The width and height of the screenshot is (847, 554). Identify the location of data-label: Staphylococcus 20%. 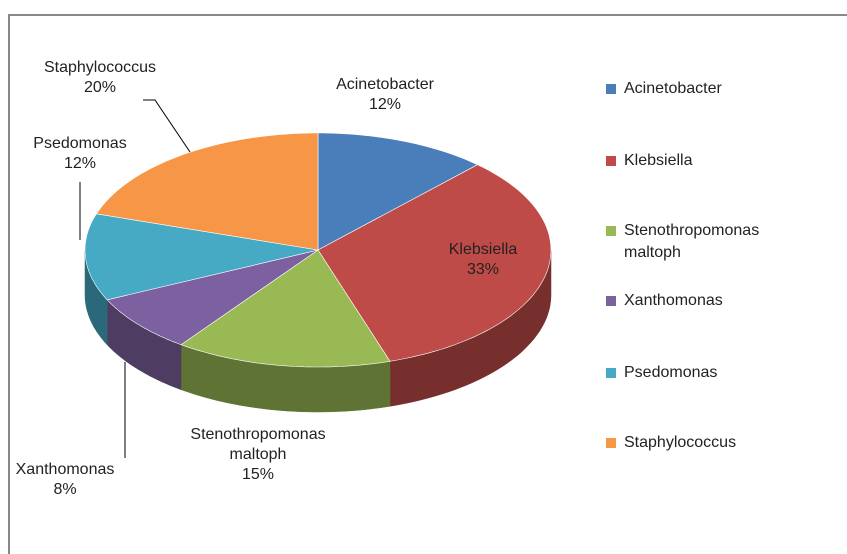
(100, 78).